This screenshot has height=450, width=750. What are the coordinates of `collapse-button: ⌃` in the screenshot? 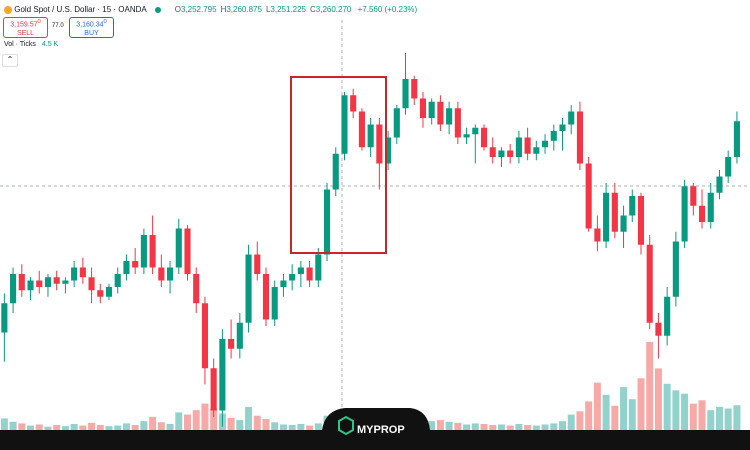 It's located at (10, 60).